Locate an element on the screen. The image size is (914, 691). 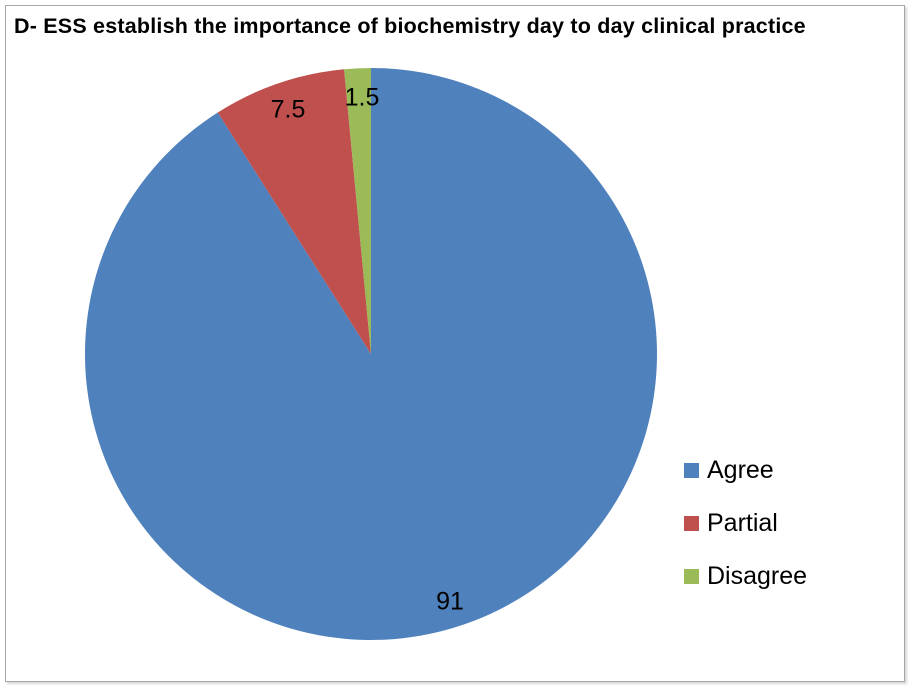
legend-swatch-disagree-icon is located at coordinates (691, 576).